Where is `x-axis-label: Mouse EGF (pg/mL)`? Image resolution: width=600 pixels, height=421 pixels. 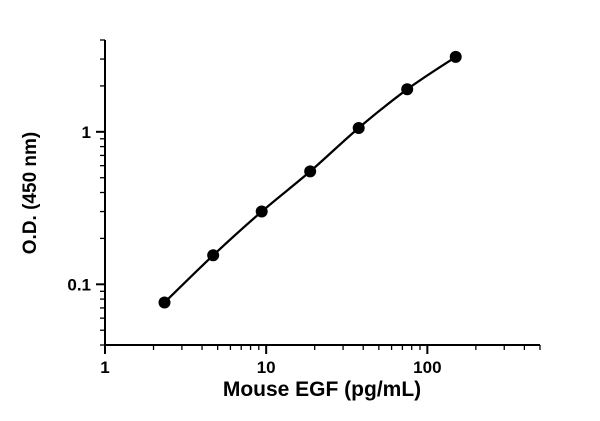 x-axis-label: Mouse EGF (pg/mL) is located at coordinates (322, 389).